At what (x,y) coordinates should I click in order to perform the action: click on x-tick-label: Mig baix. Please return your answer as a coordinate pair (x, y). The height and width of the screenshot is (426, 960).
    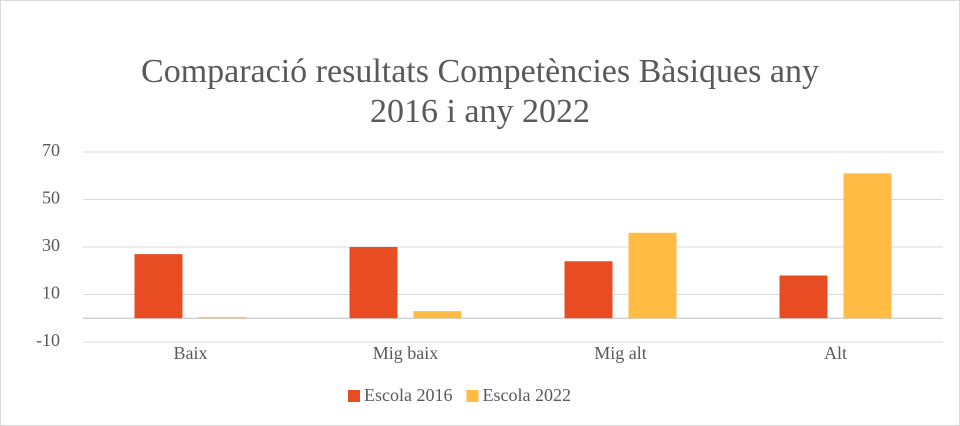
    Looking at the image, I should click on (406, 353).